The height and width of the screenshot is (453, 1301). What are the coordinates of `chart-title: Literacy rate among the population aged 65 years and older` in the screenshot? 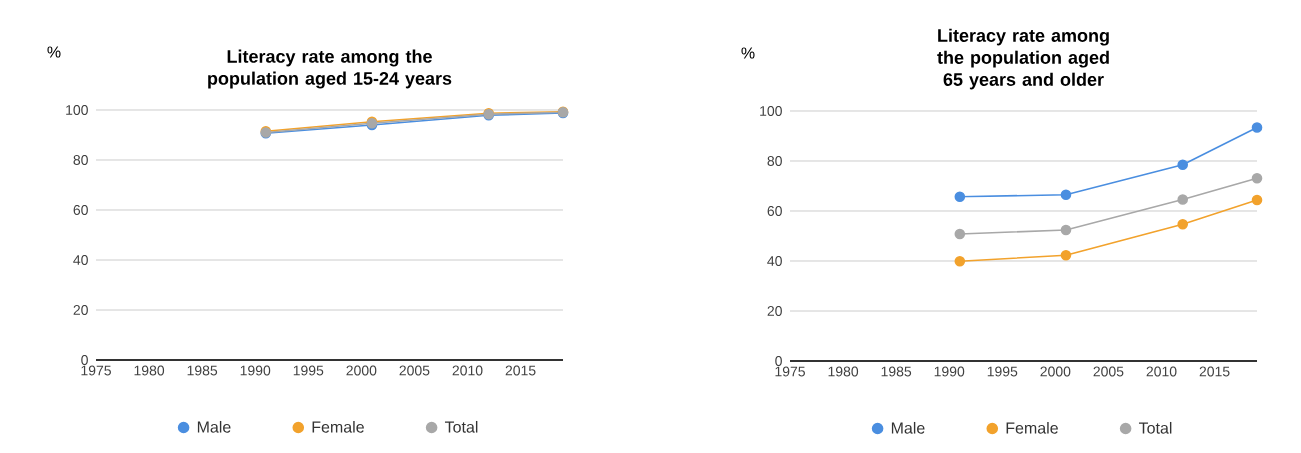 It's located at (1023, 59).